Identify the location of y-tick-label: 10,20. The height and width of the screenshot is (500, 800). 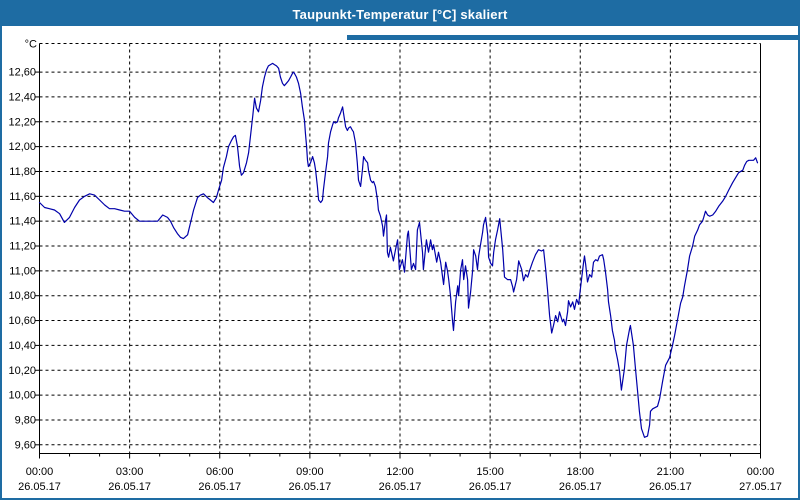
(22, 371).